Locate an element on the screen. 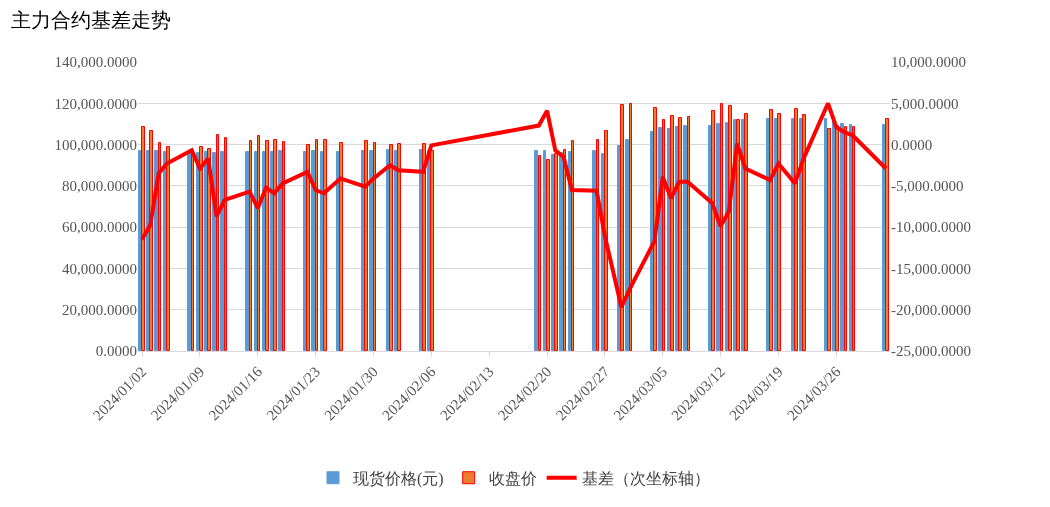 This screenshot has width=1050, height=507. y2-tick-label: -20,000.0000 is located at coordinates (931, 309).